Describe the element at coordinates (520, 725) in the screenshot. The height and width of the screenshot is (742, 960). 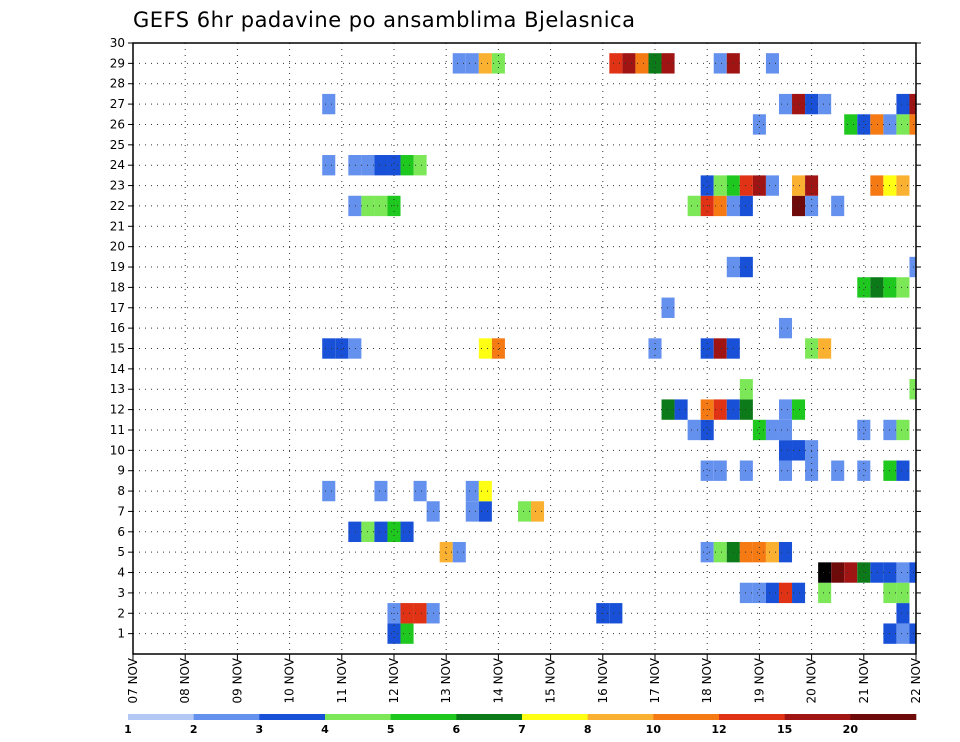
I see `colorbar-legend: 1 2 3 4 5 6 7 8 10 12 15 20` at that location.